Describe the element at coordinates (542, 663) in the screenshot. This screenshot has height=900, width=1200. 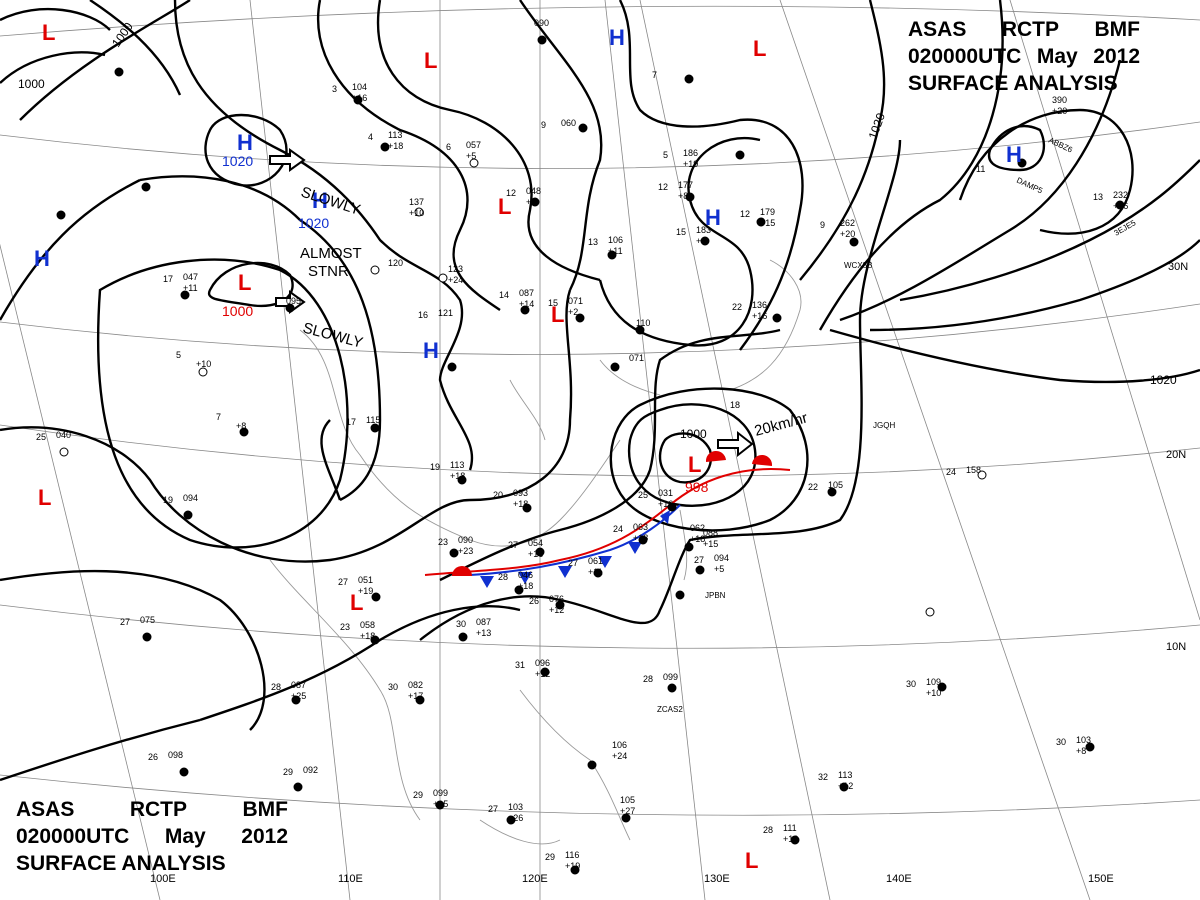
I see `station-pressure: 096` at that location.